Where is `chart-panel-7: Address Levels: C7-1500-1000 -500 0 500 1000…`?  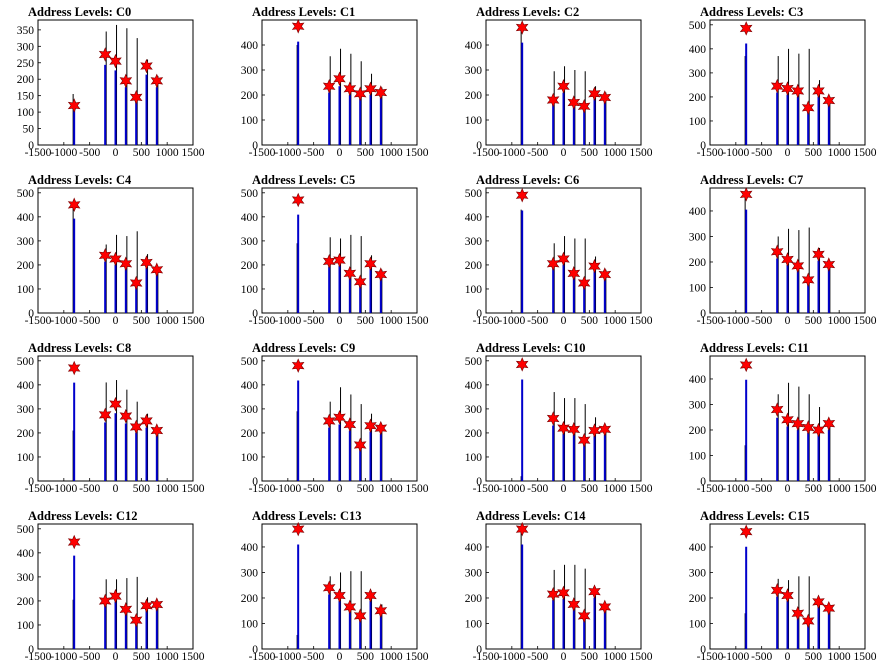
chart-panel-7: Address Levels: C7-1500-1000 -500 0 500 1000… is located at coordinates (783, 250).